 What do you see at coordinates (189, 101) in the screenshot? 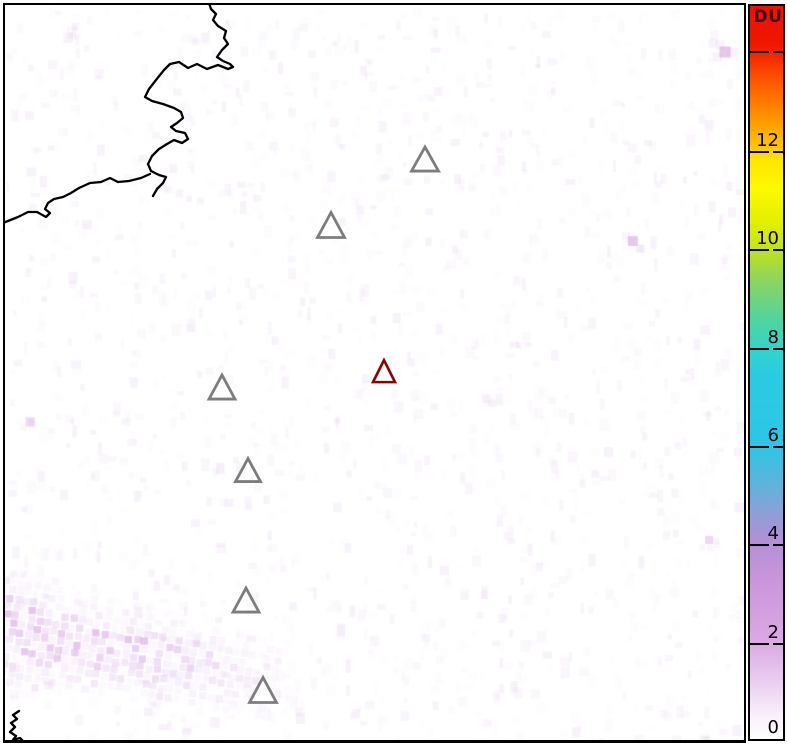
I see `coastline-upper-coast` at bounding box center [189, 101].